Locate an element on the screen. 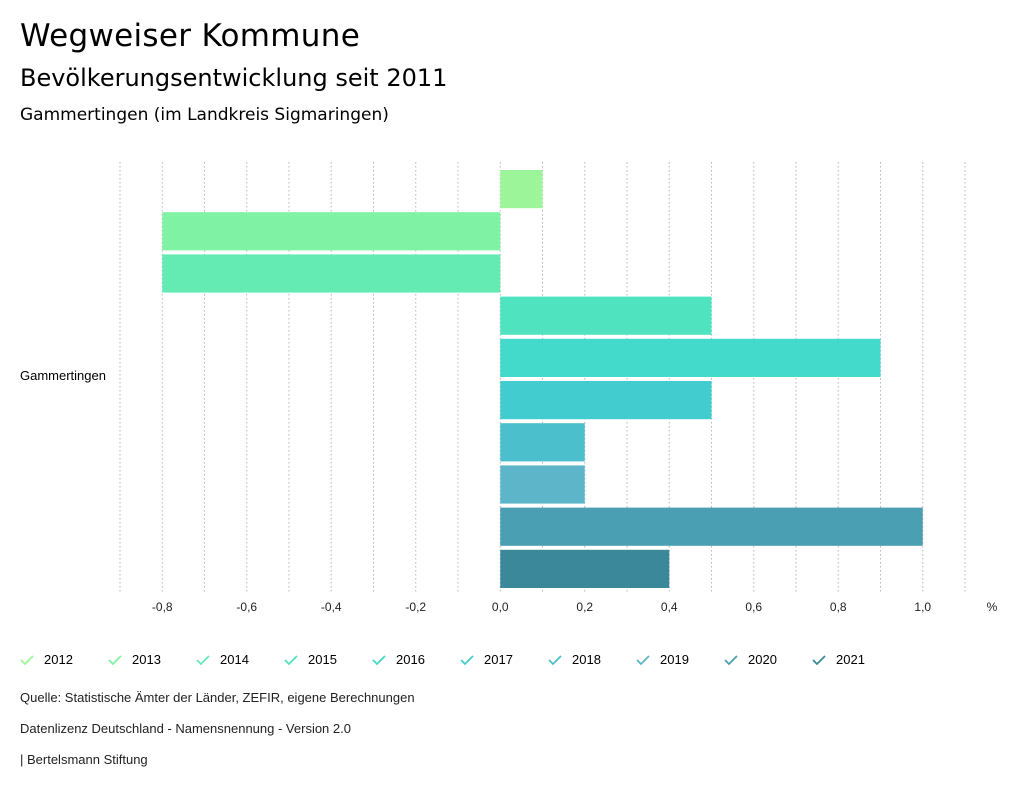 The width and height of the screenshot is (1024, 794). legend: 2012 2013 2014 2015 2016 2017 2018 2019 2020 2021 is located at coordinates (460, 659).